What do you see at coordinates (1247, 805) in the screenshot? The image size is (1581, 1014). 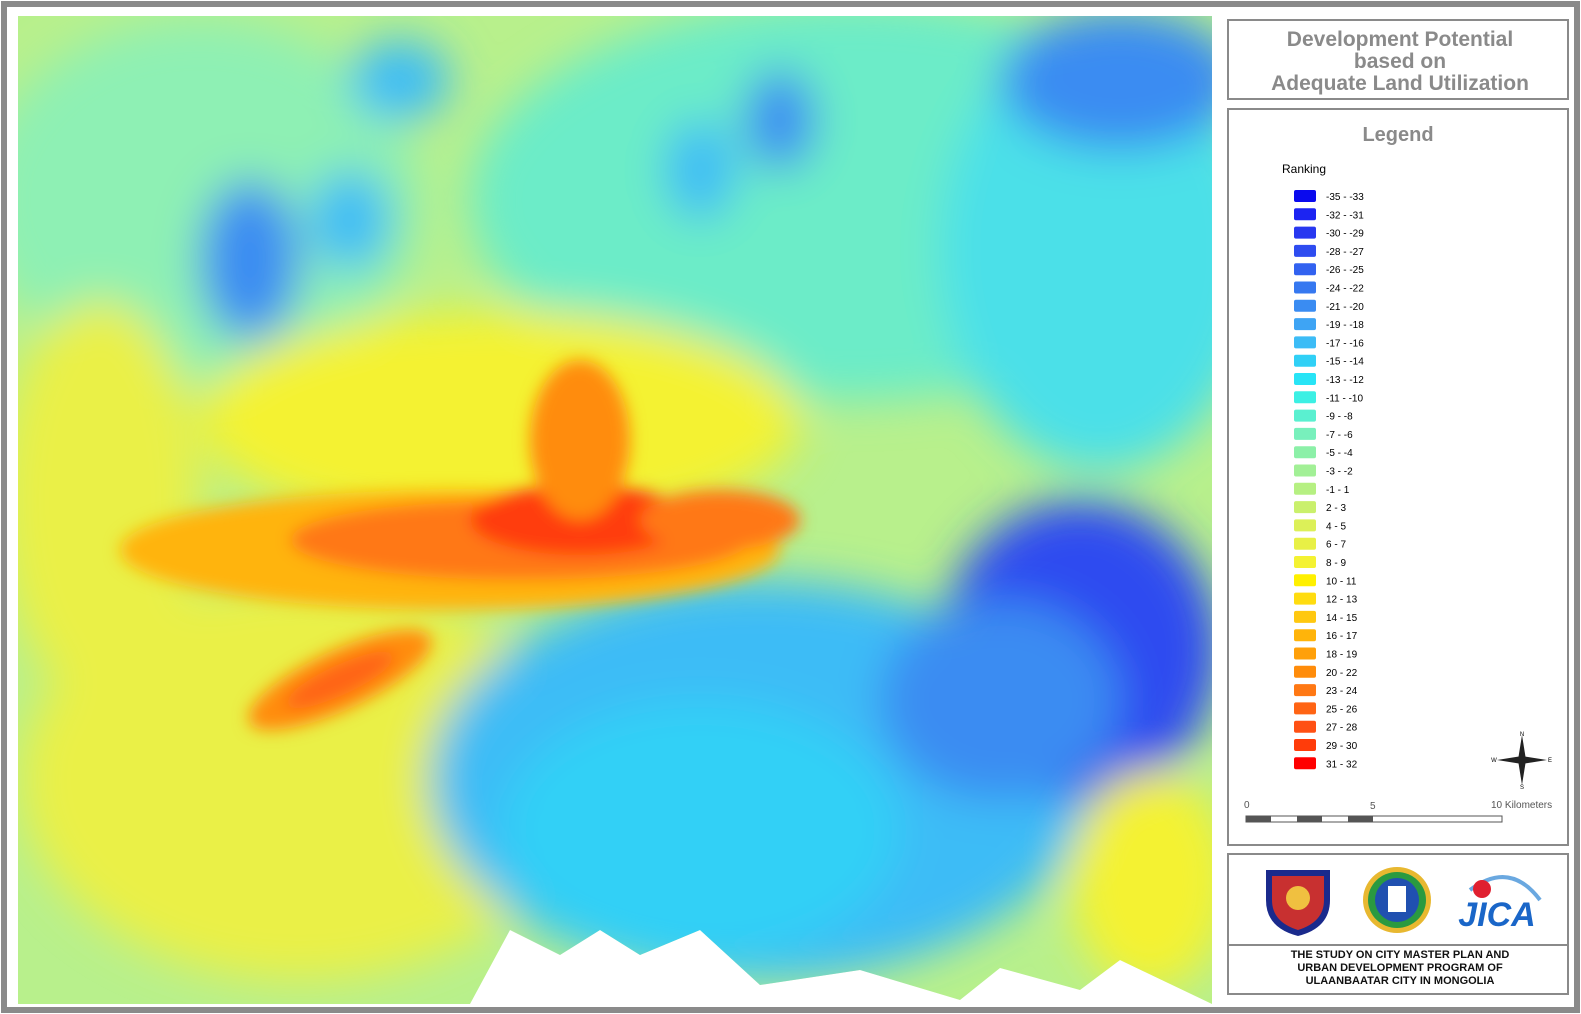 I see `scale-label: 0` at bounding box center [1247, 805].